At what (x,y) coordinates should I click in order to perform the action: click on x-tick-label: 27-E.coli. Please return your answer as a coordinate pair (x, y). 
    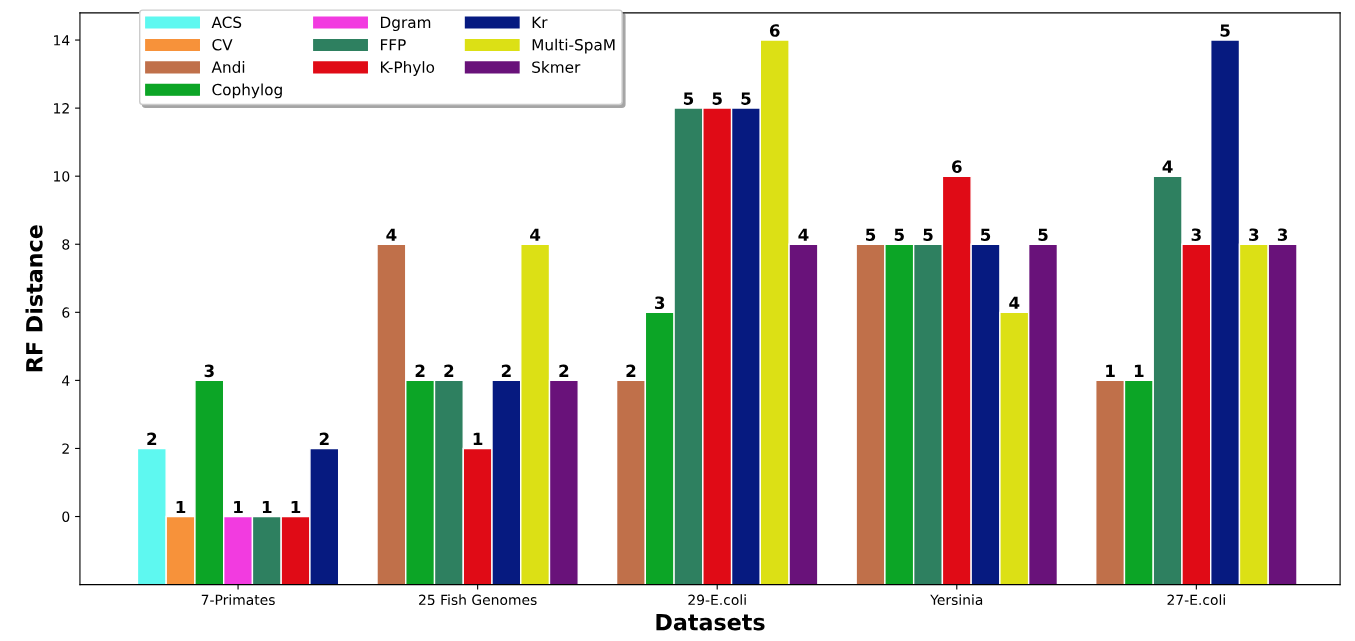
    Looking at the image, I should click on (1196, 600).